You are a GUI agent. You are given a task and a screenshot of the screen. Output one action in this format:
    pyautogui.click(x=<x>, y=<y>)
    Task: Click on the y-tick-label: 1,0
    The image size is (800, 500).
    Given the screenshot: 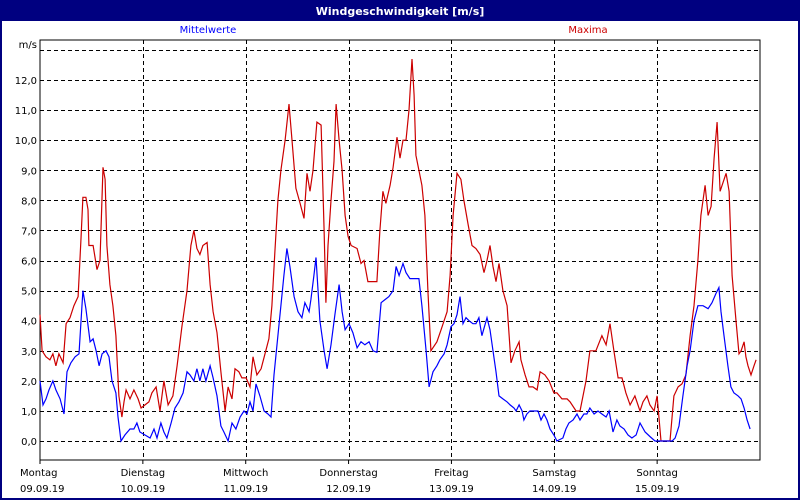 What is the action you would take?
    pyautogui.click(x=29, y=412)
    